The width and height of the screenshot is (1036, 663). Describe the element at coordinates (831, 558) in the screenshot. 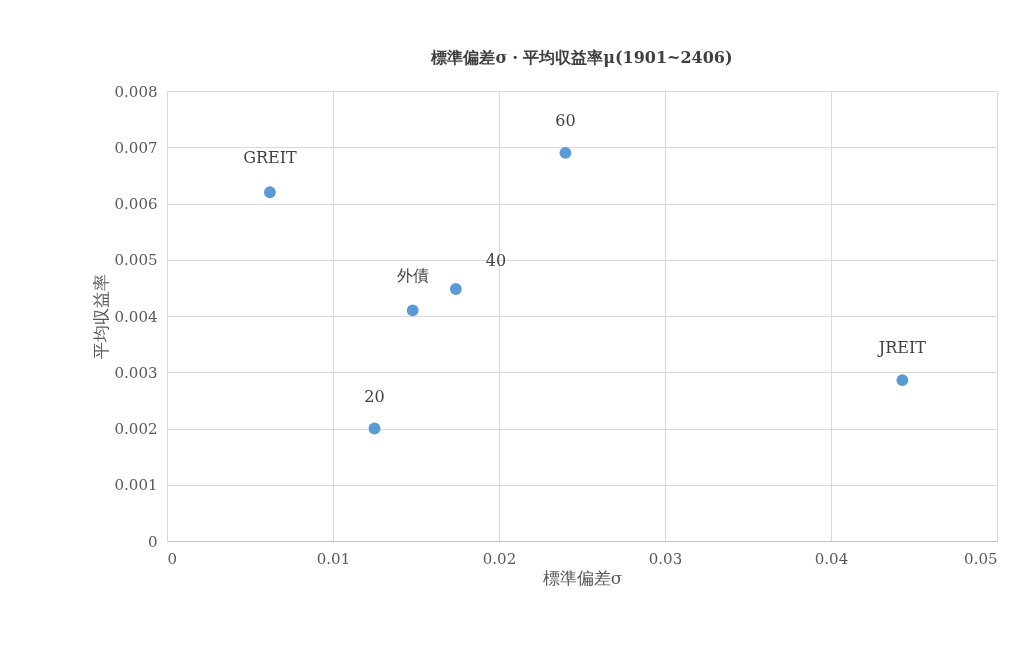

I see `x-tick-label: 0.04` at that location.